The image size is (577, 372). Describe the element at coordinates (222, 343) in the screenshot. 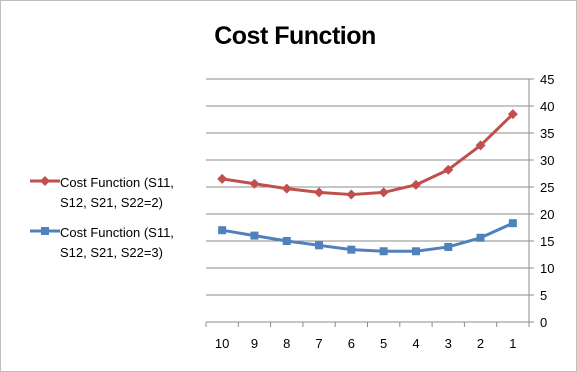

I see `x-tick-label: 10` at that location.